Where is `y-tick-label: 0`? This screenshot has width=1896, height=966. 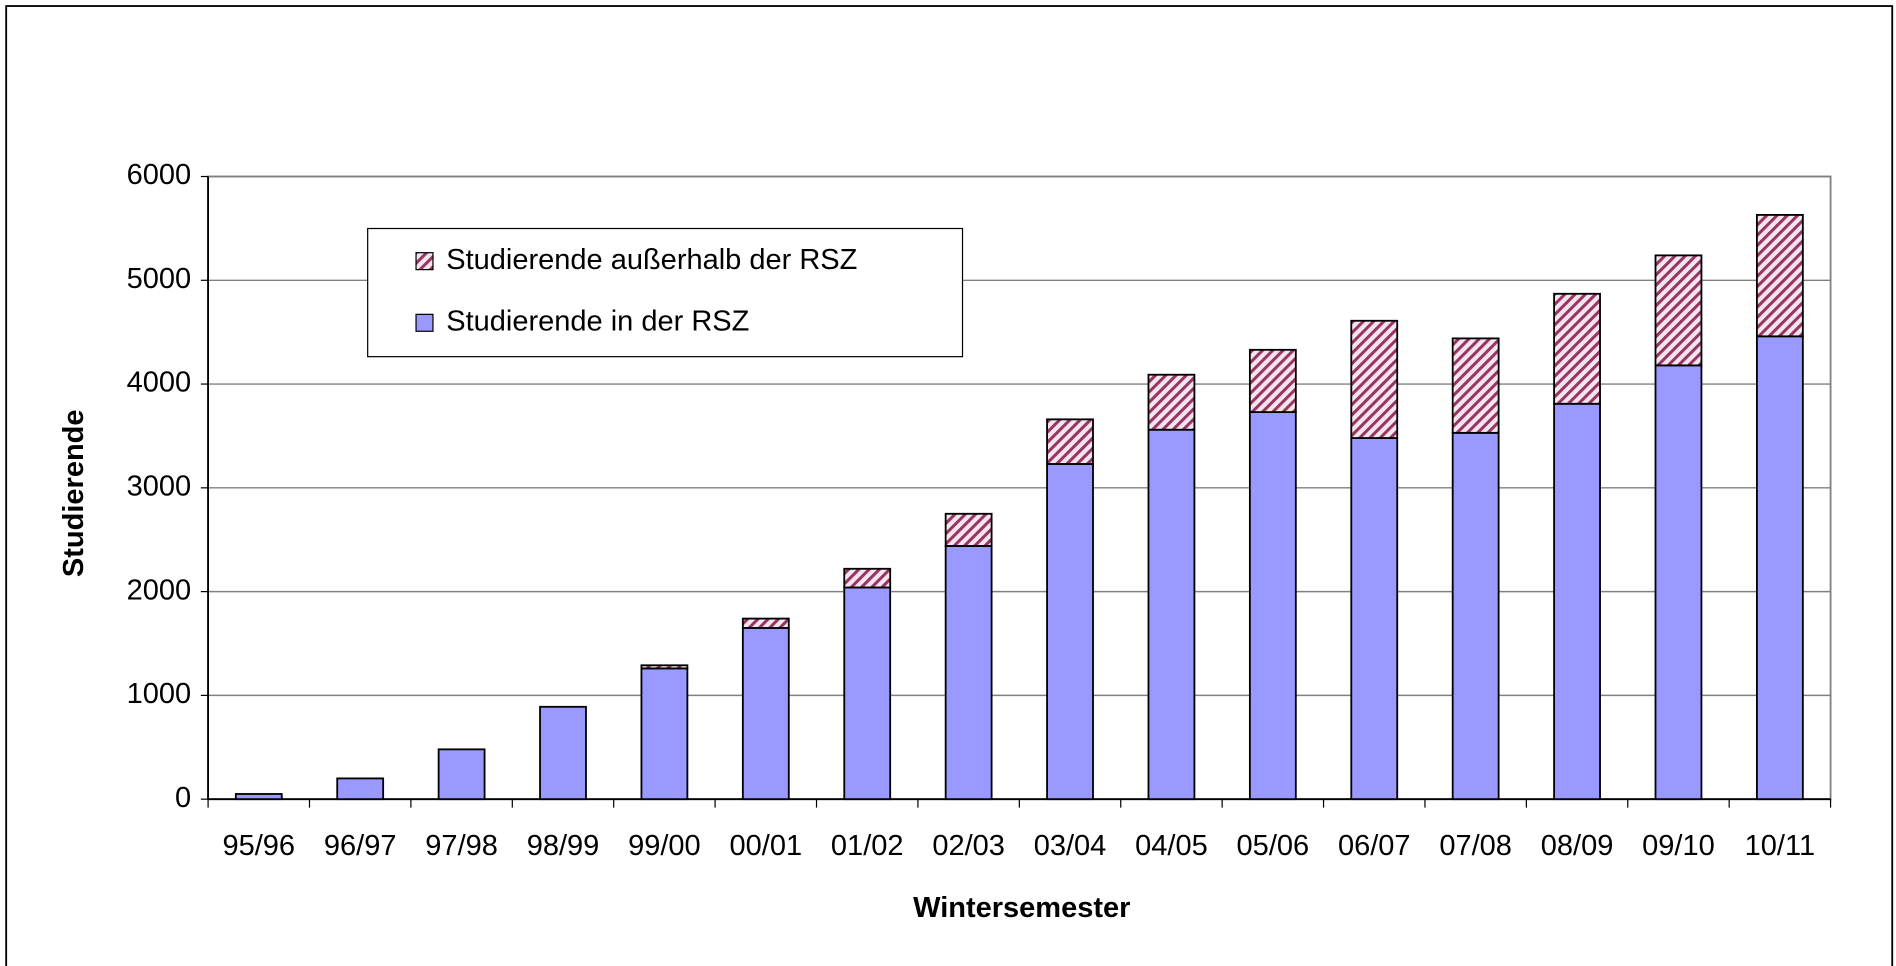
y-tick-label: 0 is located at coordinates (183, 798).